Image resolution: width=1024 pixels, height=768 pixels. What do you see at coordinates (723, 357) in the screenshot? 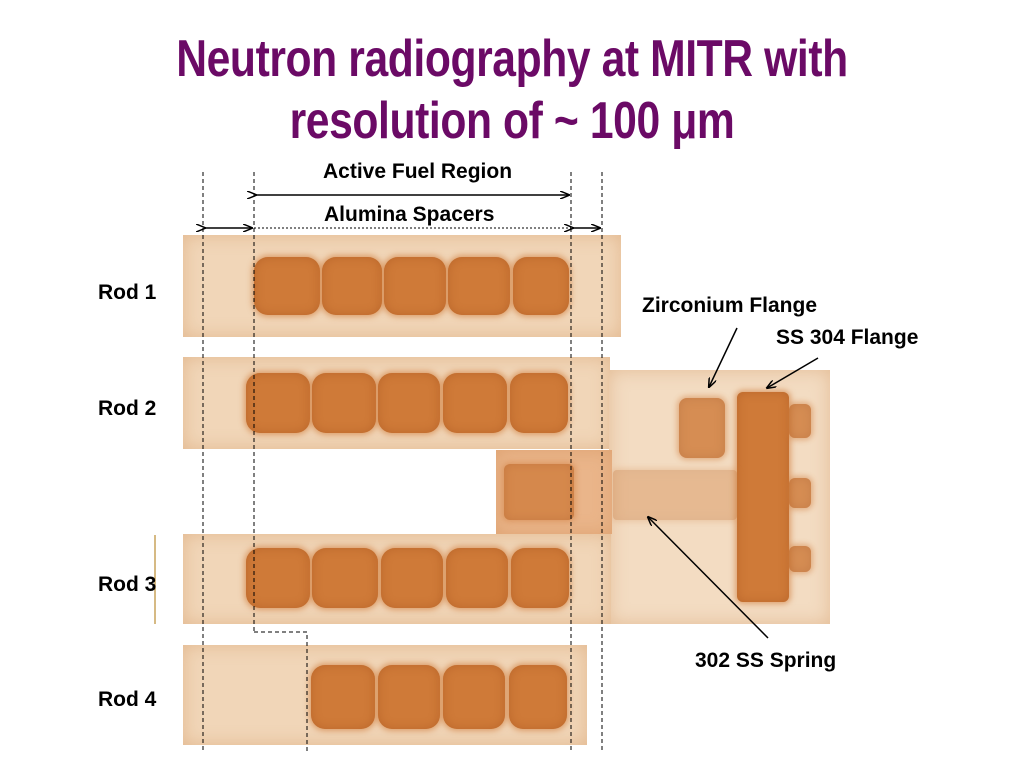
I see `zirconium-callout-arrow` at bounding box center [723, 357].